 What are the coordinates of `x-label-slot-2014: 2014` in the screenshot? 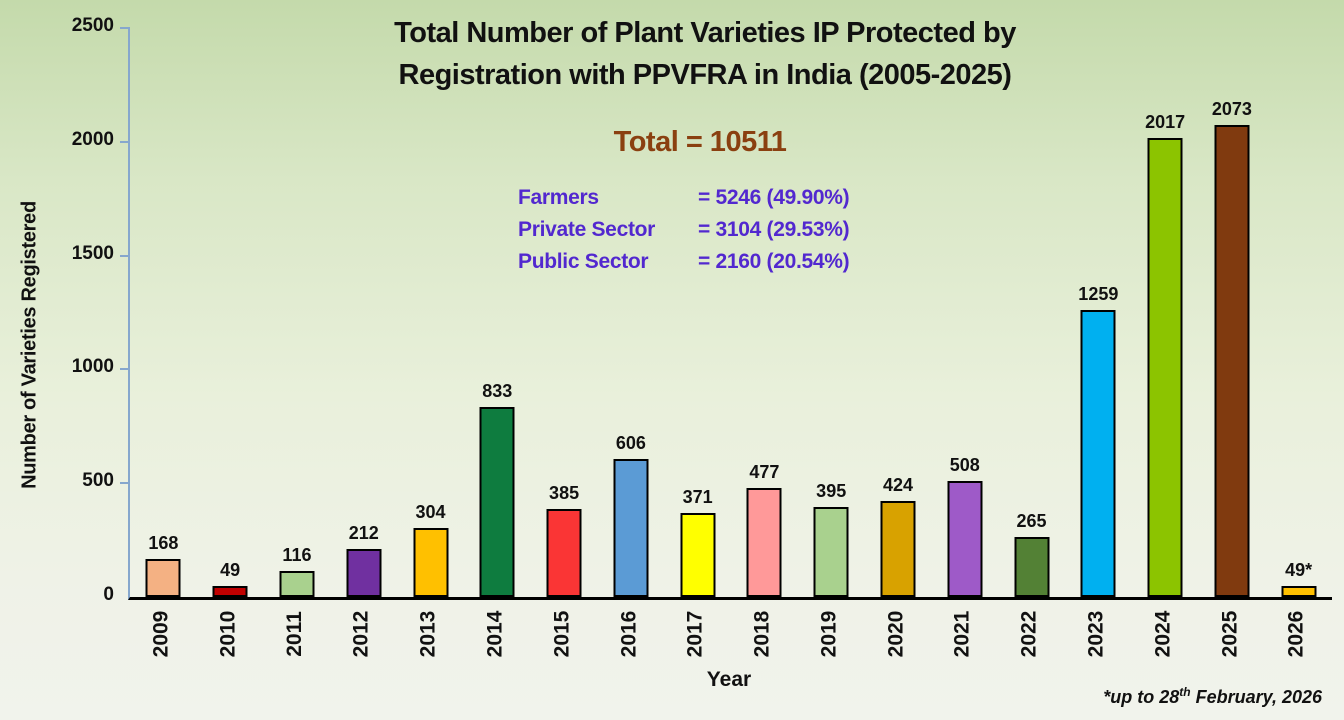 It's located at (495, 634).